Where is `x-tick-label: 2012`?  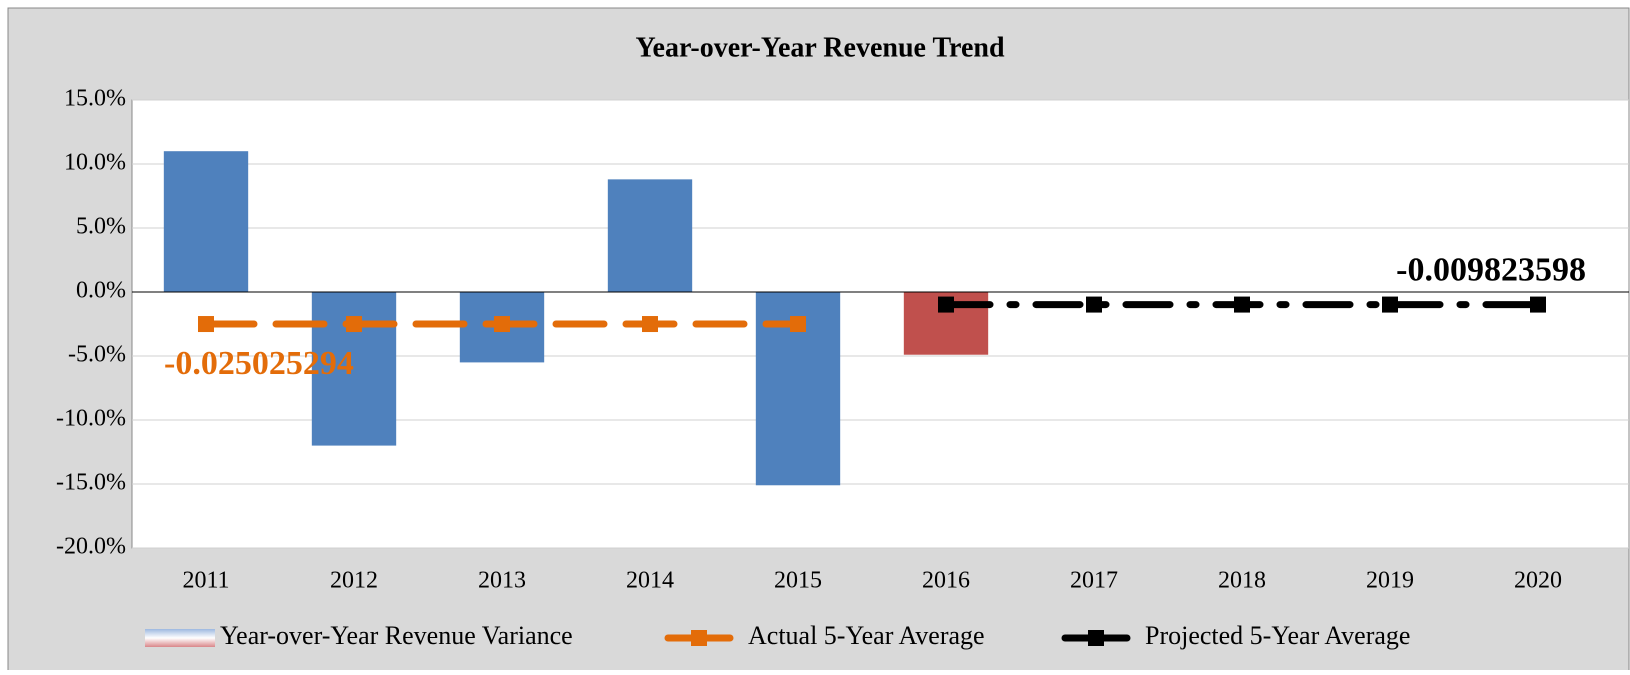
x-tick-label: 2012 is located at coordinates (354, 581).